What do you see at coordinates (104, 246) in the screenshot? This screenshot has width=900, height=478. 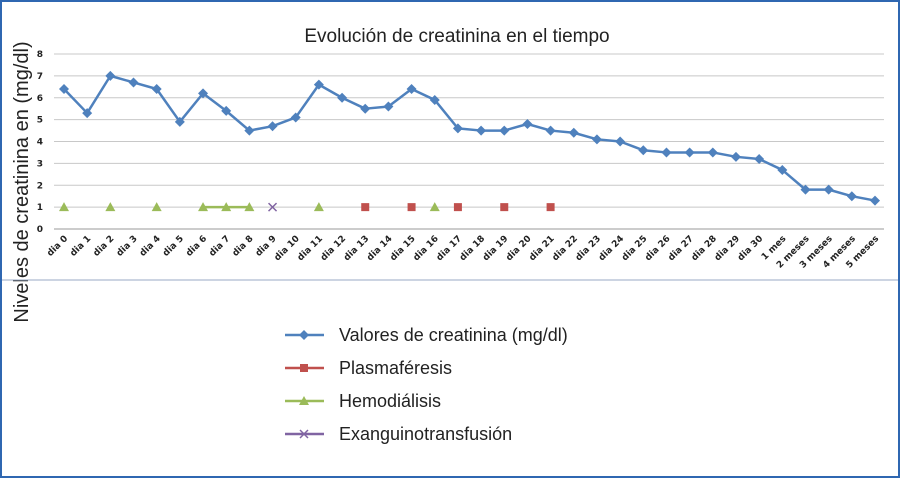 I see `x-tick-label: dia 2` at bounding box center [104, 246].